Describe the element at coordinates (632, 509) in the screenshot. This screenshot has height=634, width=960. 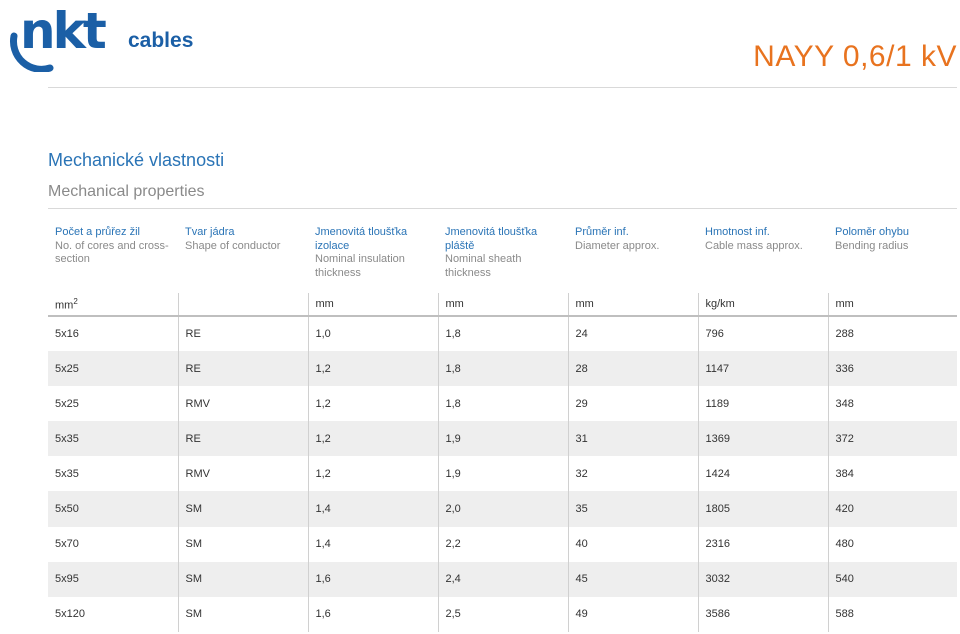
I see `table-cell: 35` at that location.